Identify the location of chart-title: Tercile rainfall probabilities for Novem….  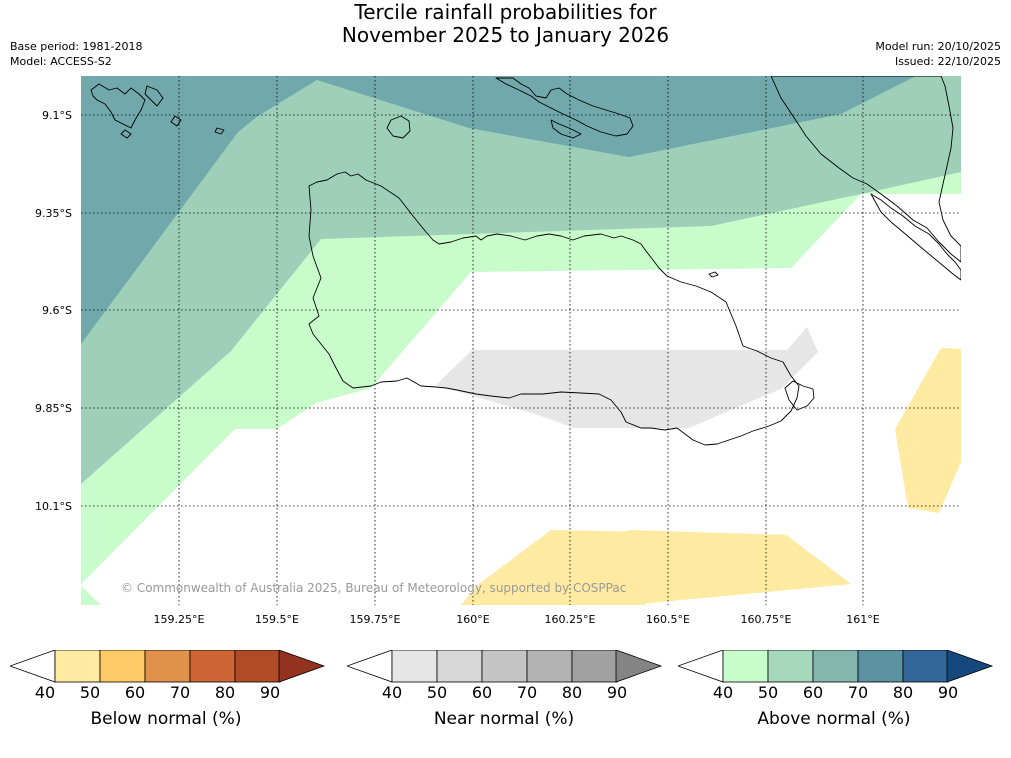
(505, 24).